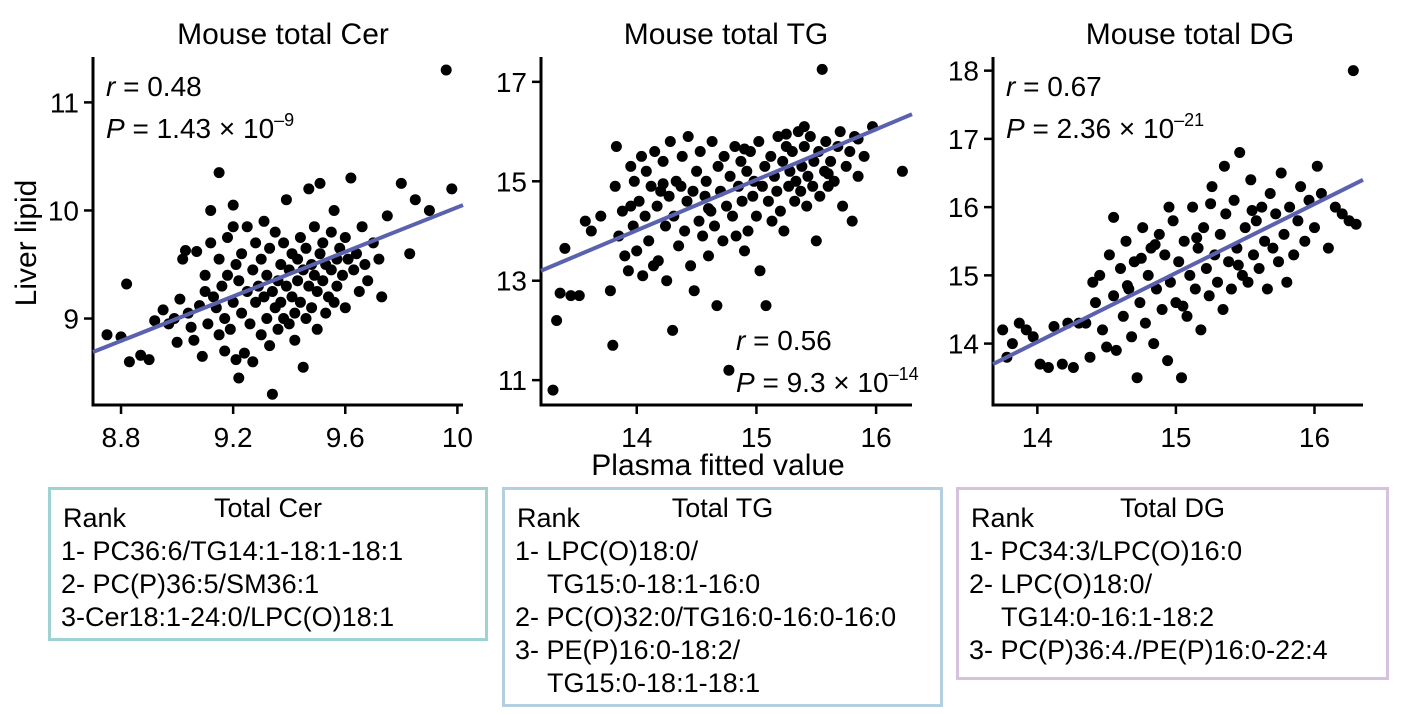 The width and height of the screenshot is (1416, 714). Describe the element at coordinates (1190, 34) in the screenshot. I see `chart-title: Mouse total DG` at that location.